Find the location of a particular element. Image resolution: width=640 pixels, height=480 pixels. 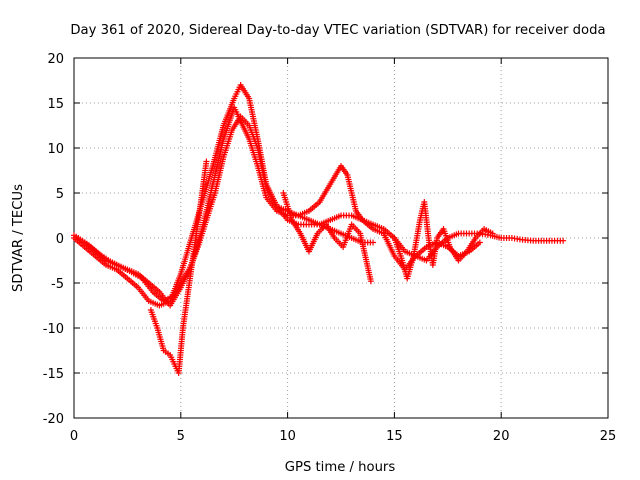

y-tick-label: 20 is located at coordinates (55, 59).